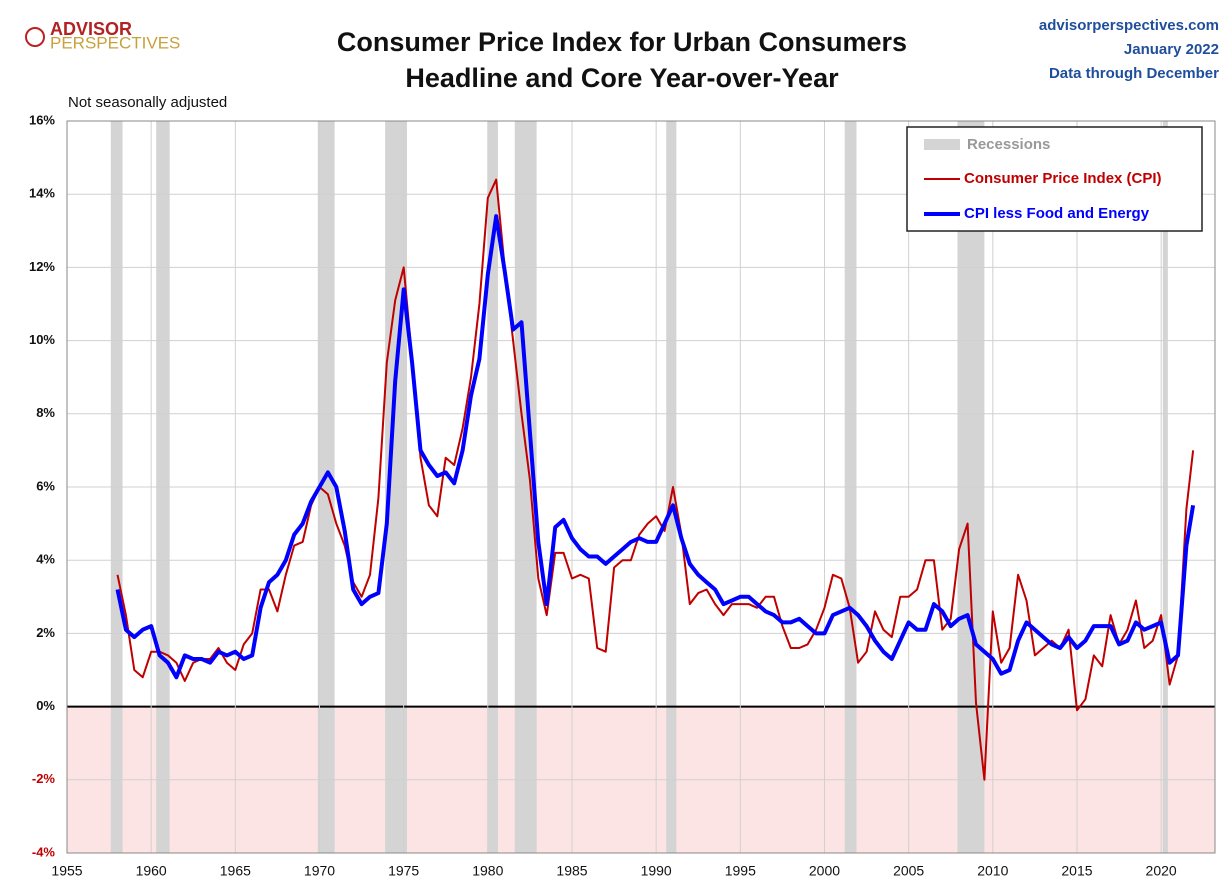 This screenshot has height=894, width=1221. Describe the element at coordinates (235, 871) in the screenshot. I see `x-tick-label: 1965` at that location.